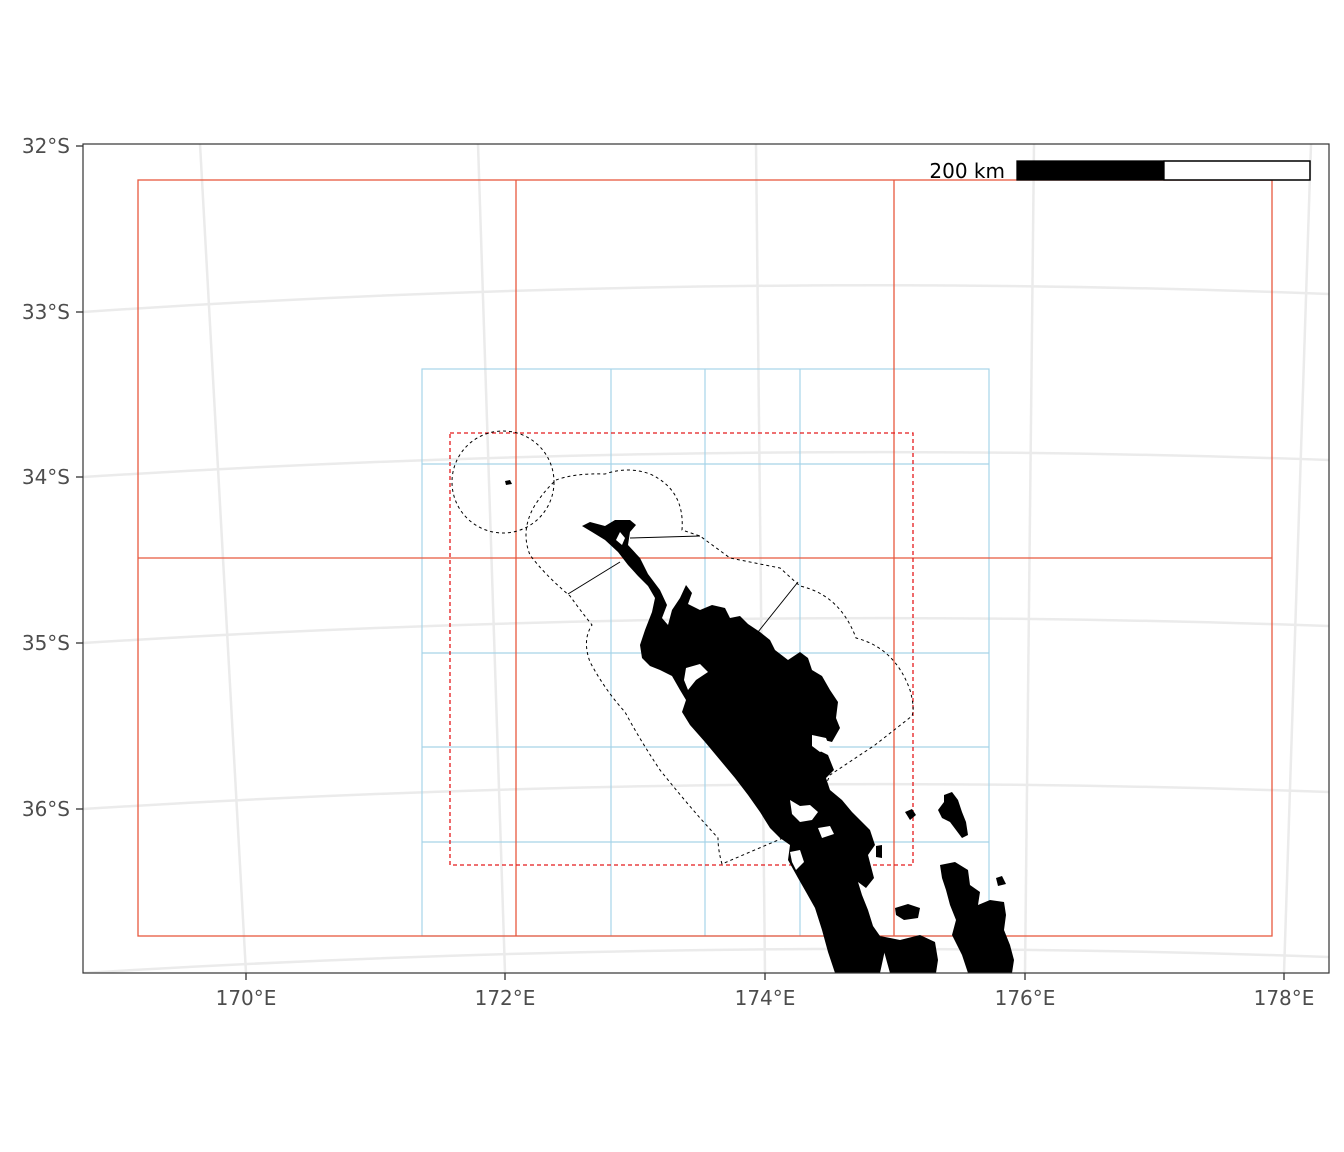  What do you see at coordinates (505, 998) in the screenshot?
I see `x-tick-label-172E: 172°E` at bounding box center [505, 998].